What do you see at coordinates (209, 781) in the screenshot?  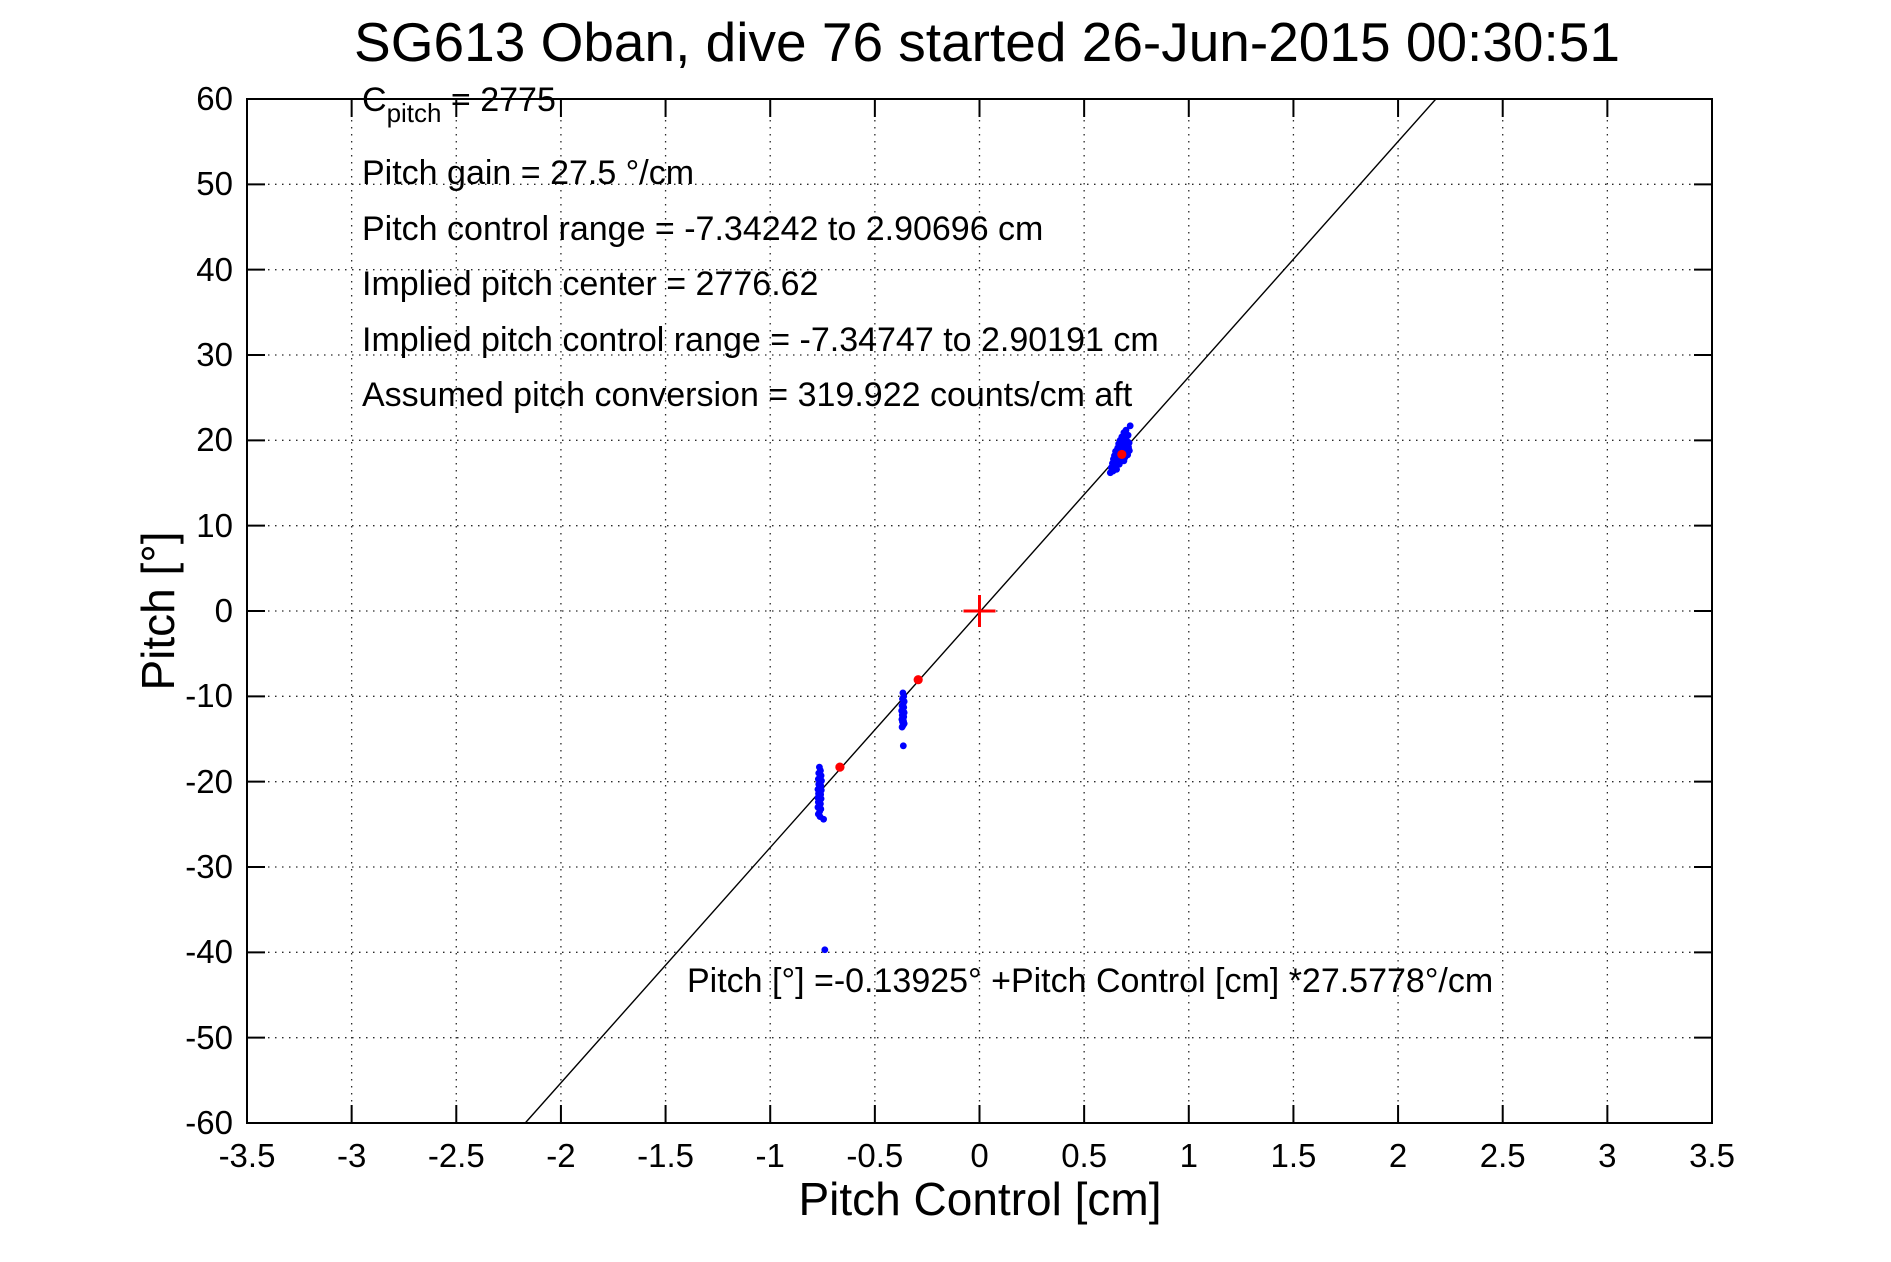 I see `y-tick-label: -20` at bounding box center [209, 781].